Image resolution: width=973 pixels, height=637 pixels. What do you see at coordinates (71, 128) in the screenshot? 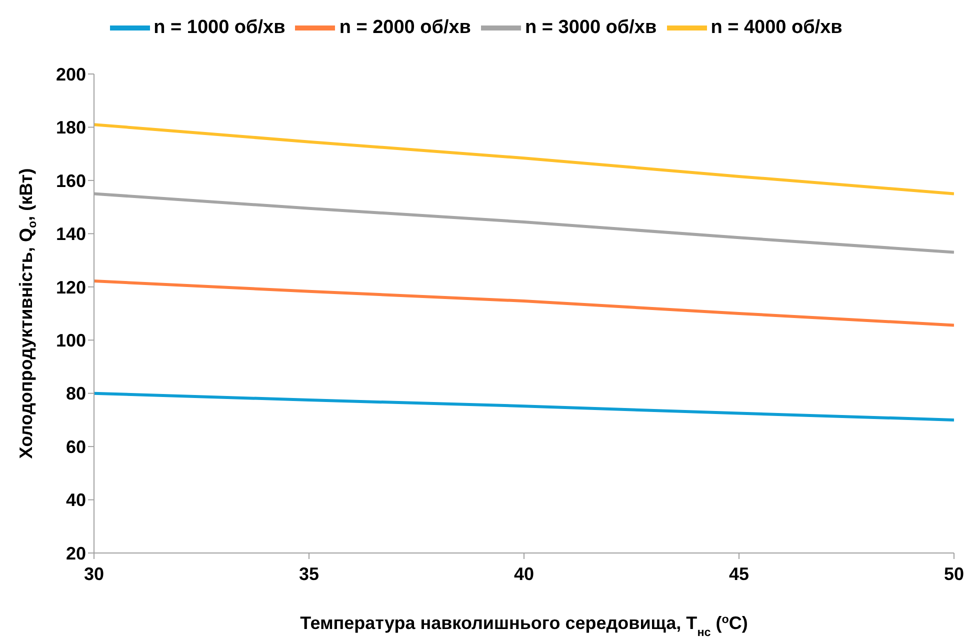
I see `y-tick-label: 180` at bounding box center [71, 128].